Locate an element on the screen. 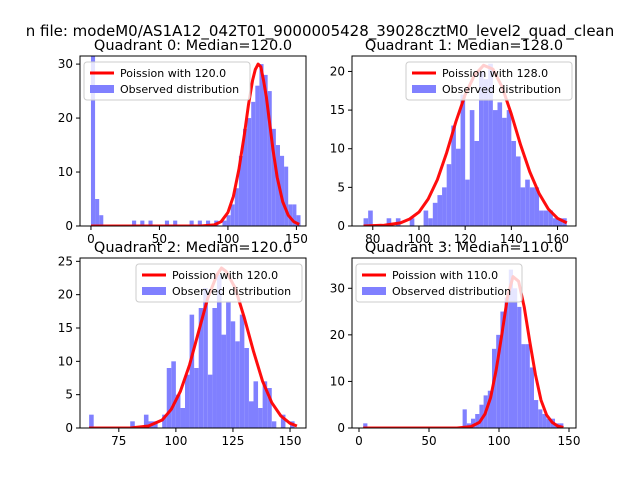 The width and height of the screenshot is (640, 480). subplot-title: Quadrant 1: Median=128.0 is located at coordinates (464, 46).